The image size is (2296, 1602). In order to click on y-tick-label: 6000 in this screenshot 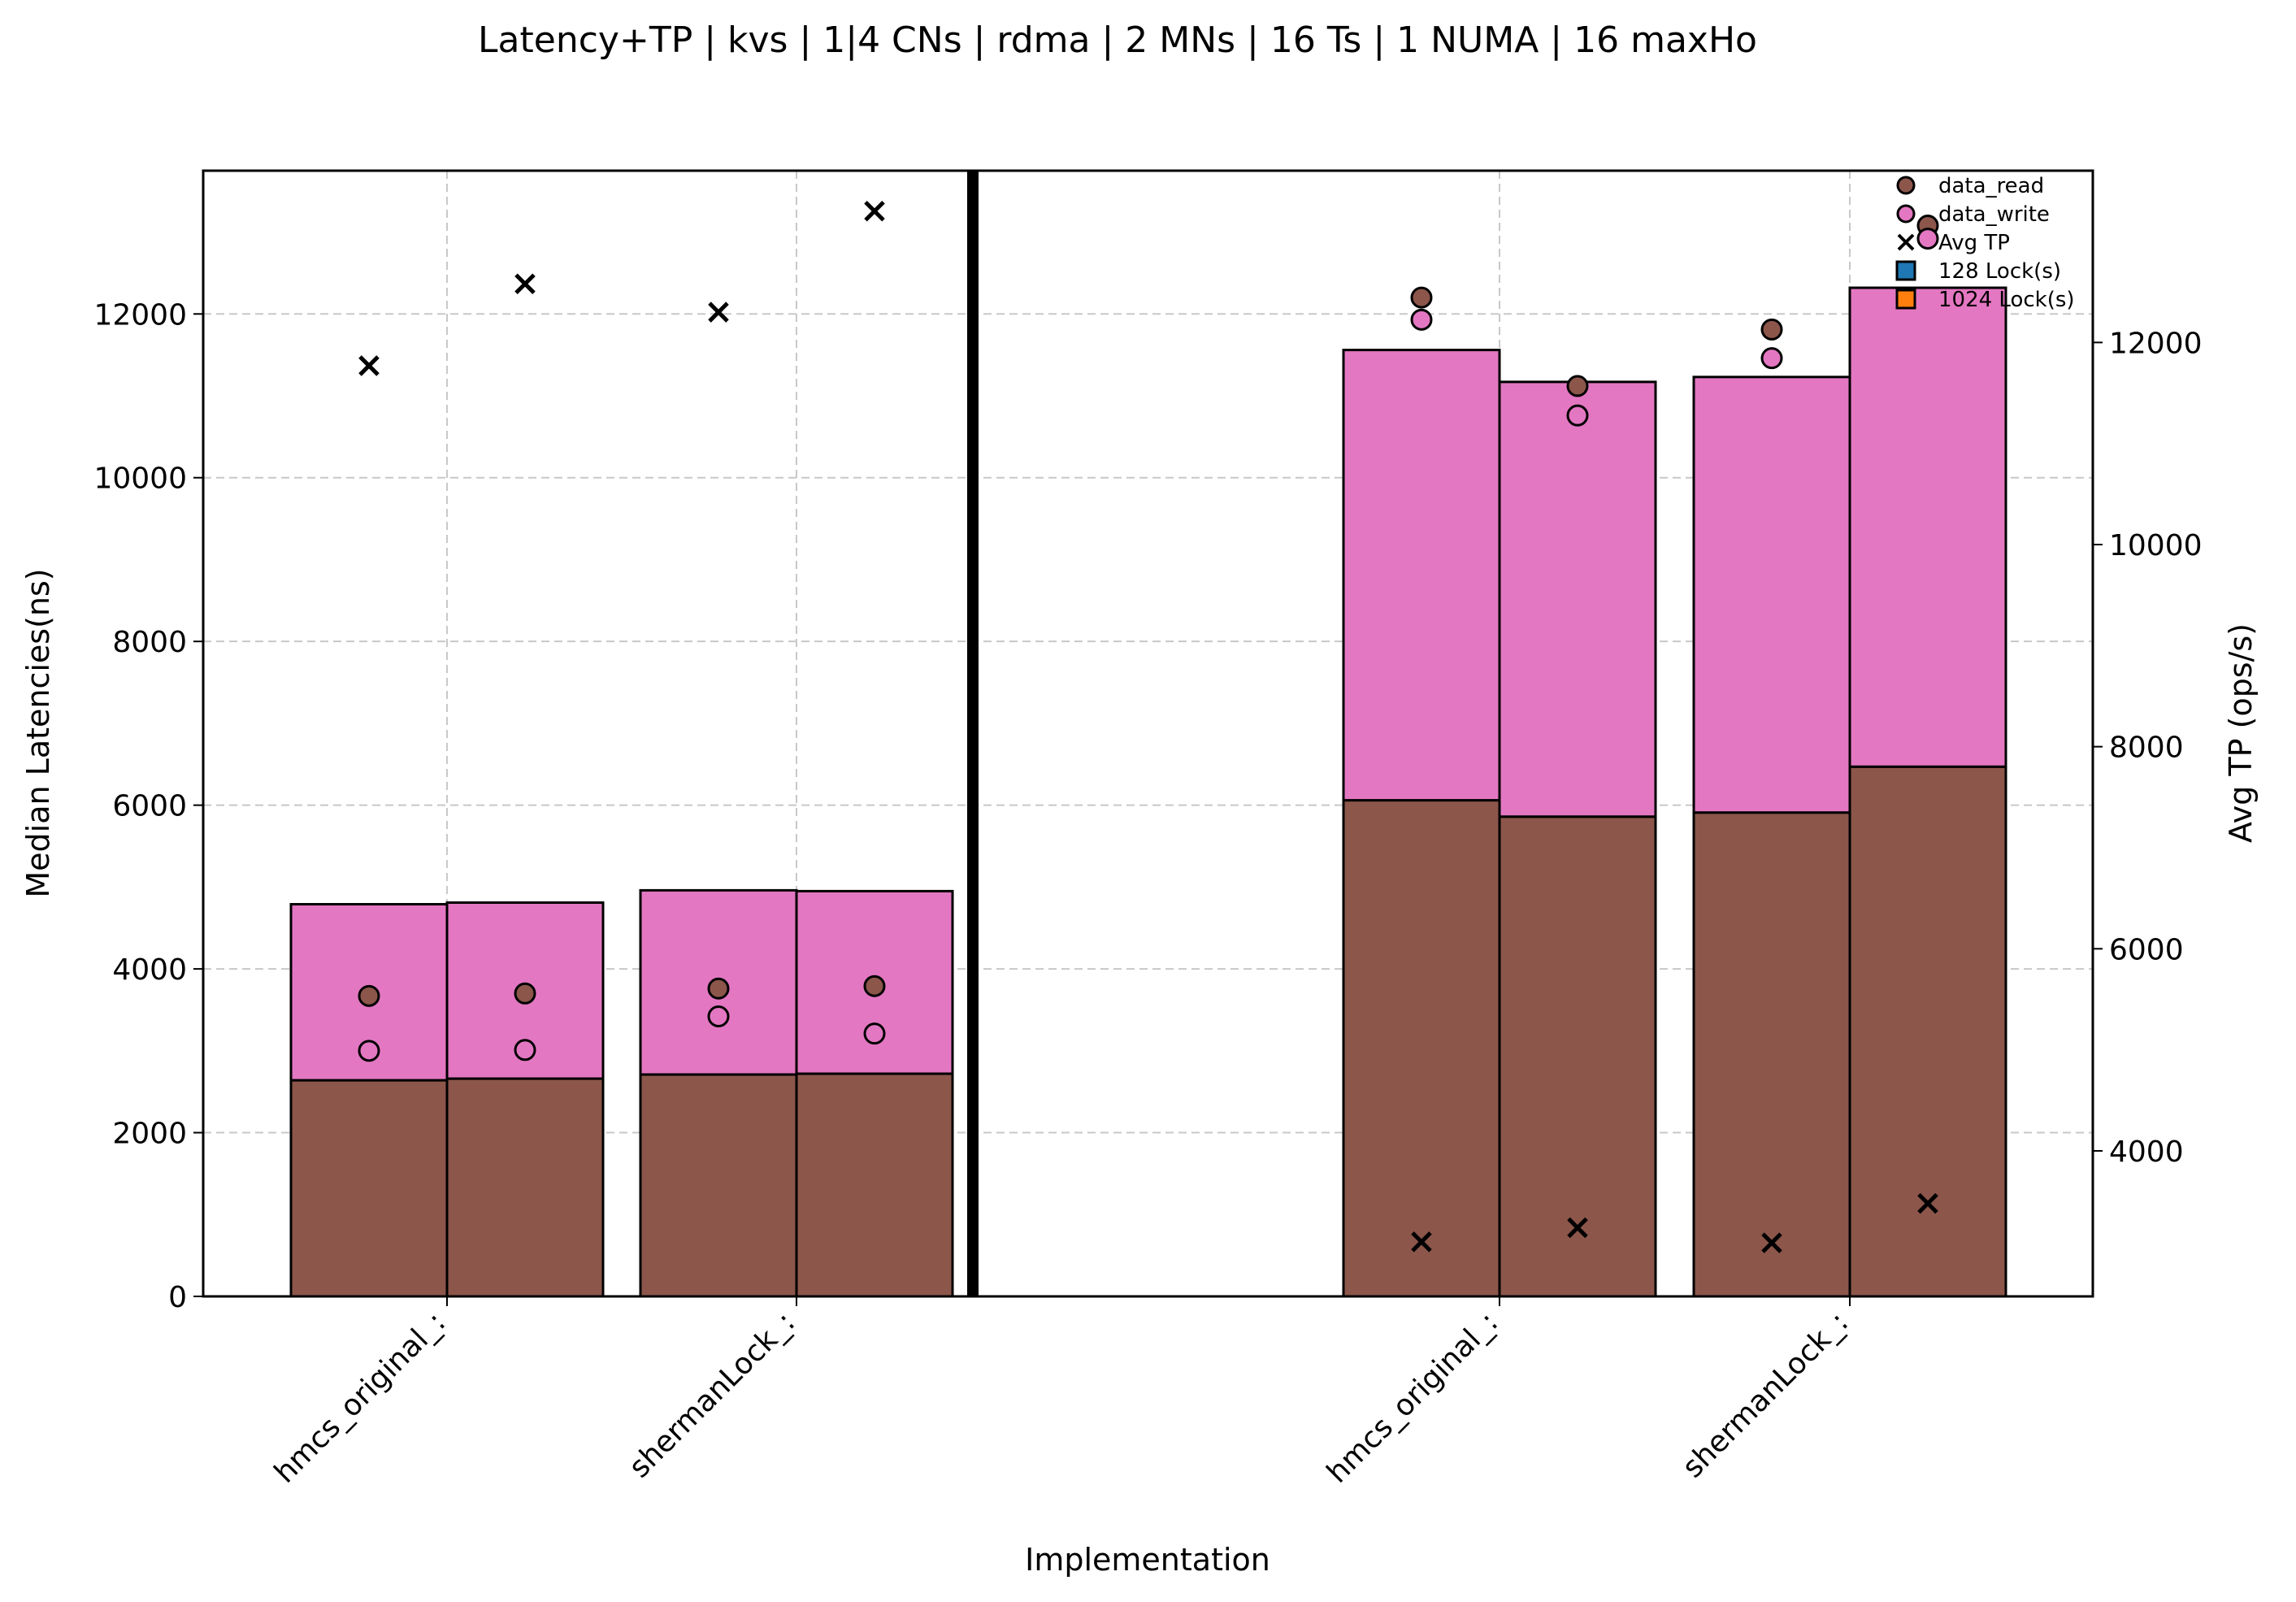, I will do `click(149, 806)`.